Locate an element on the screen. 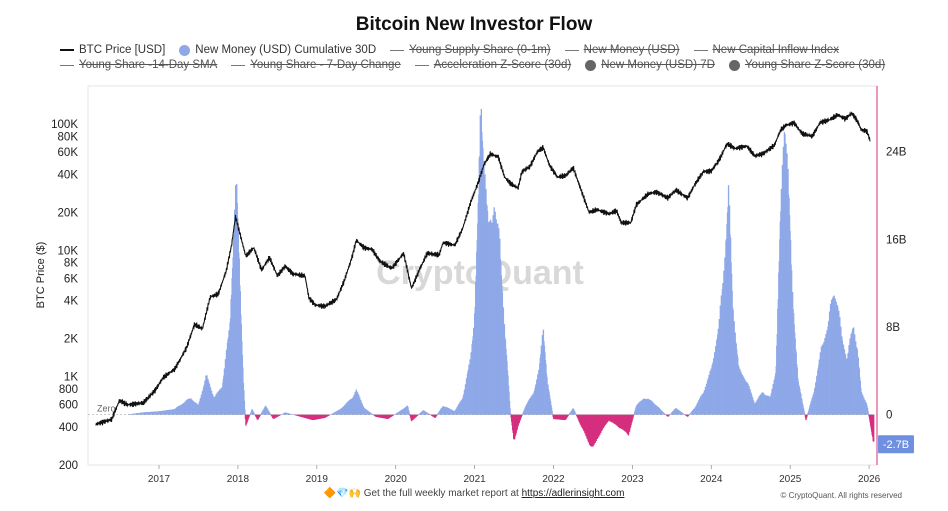 This screenshot has height=511, width=948. right-tick-label: 16B is located at coordinates (896, 240).